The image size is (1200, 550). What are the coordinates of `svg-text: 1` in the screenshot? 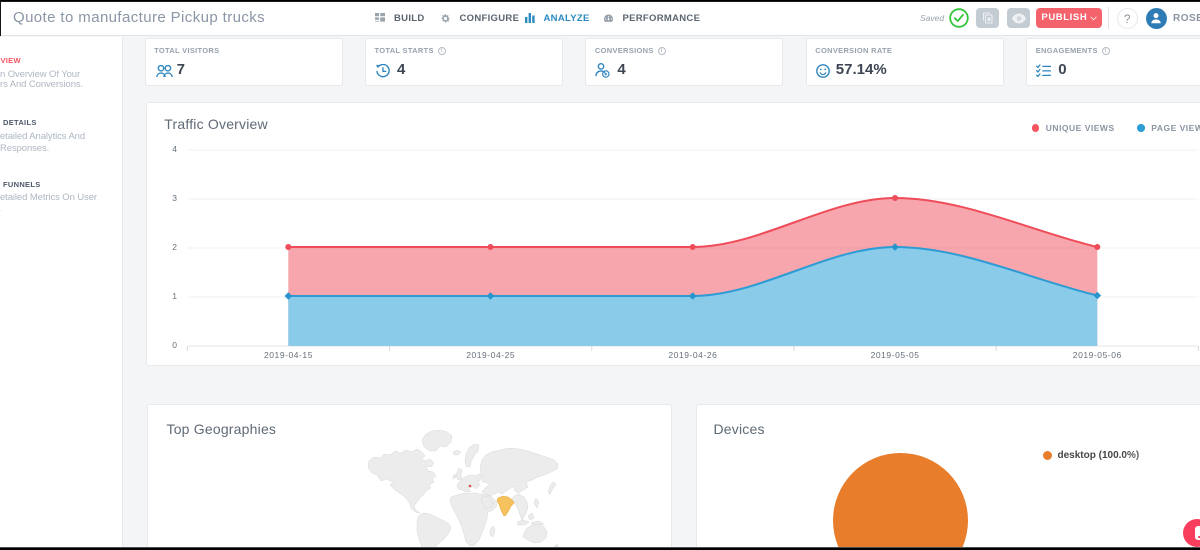 It's located at (175, 296).